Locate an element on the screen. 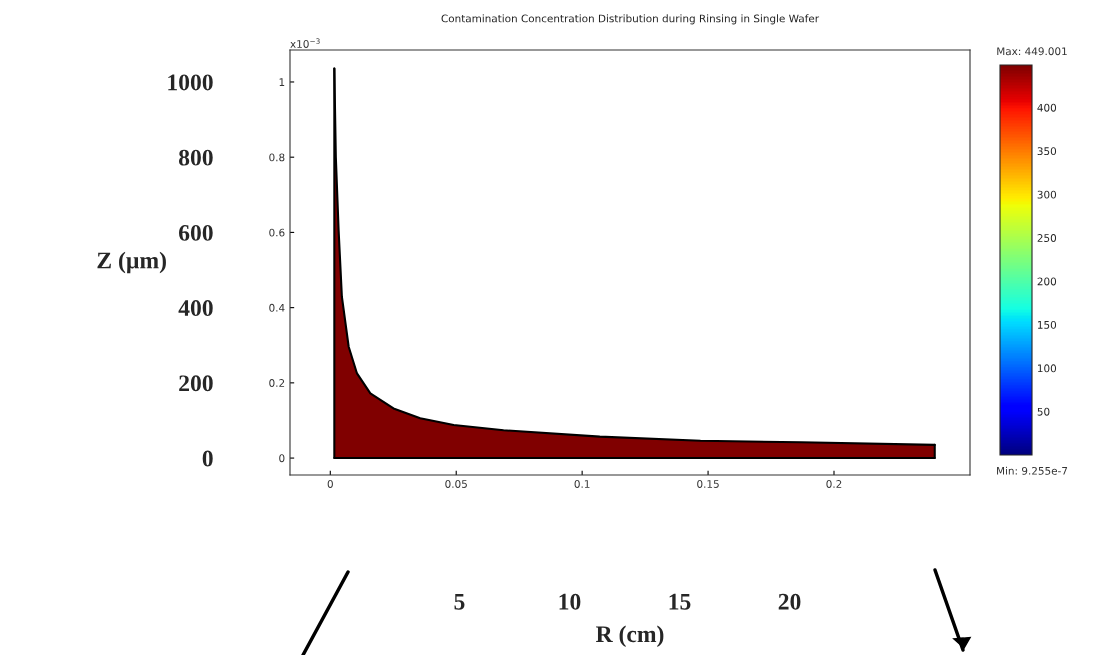 This screenshot has height=655, width=1096. color-bar-label: 250 is located at coordinates (1047, 238).